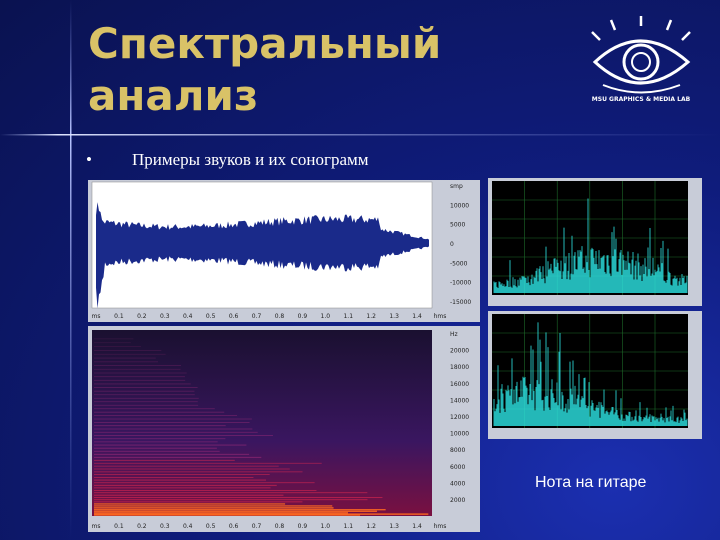 This screenshot has width=720, height=540. I want to click on y-tick-label: Hz, so click(454, 334).